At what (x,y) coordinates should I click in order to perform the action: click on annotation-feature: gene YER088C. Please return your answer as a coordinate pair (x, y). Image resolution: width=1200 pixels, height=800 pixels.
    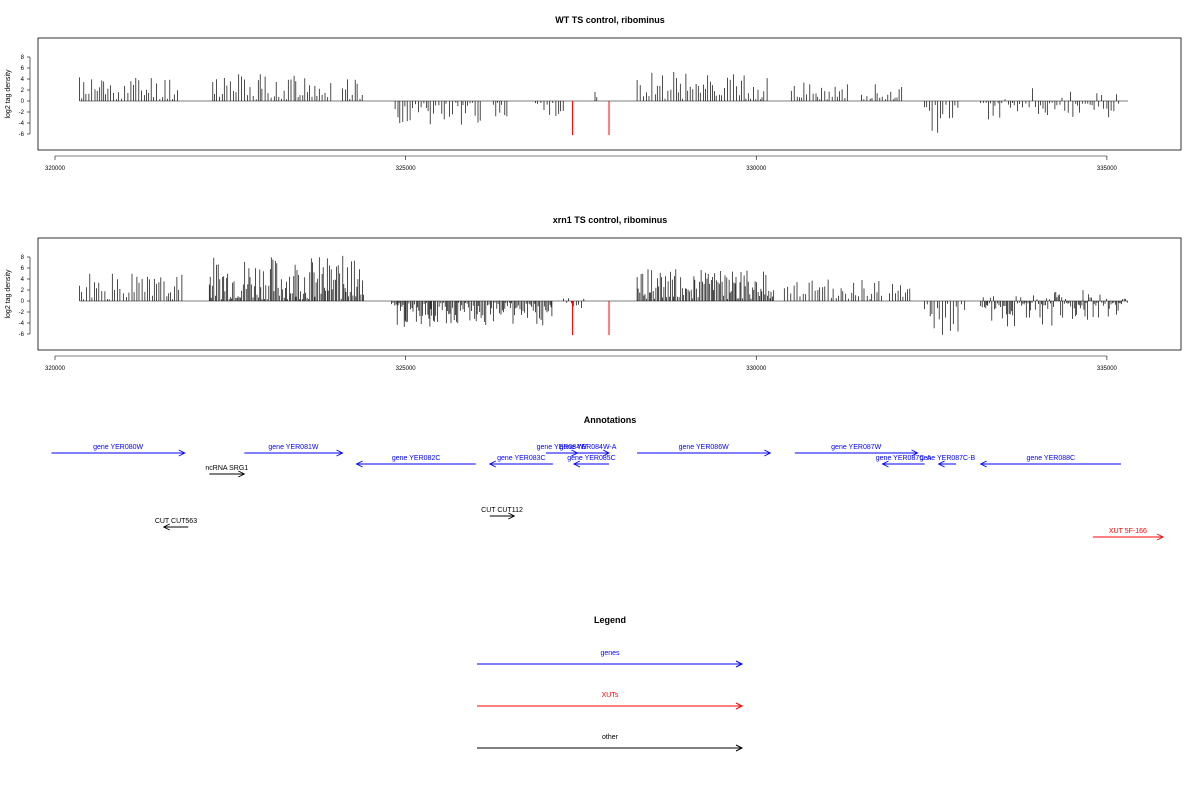
    Looking at the image, I should click on (1050, 461).